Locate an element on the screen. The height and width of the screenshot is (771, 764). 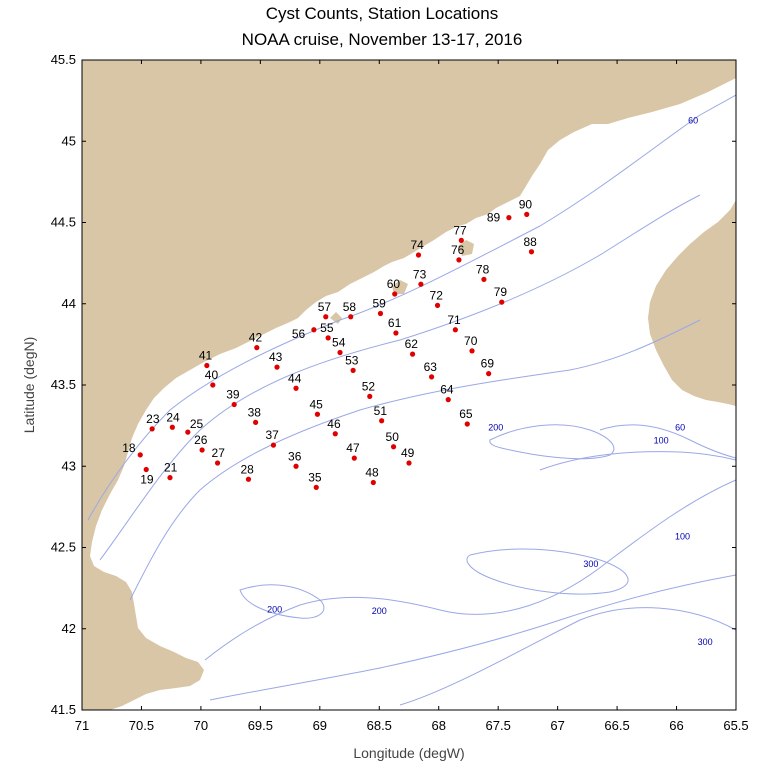
y-tick-label: 45.5 is located at coordinates (63, 59).